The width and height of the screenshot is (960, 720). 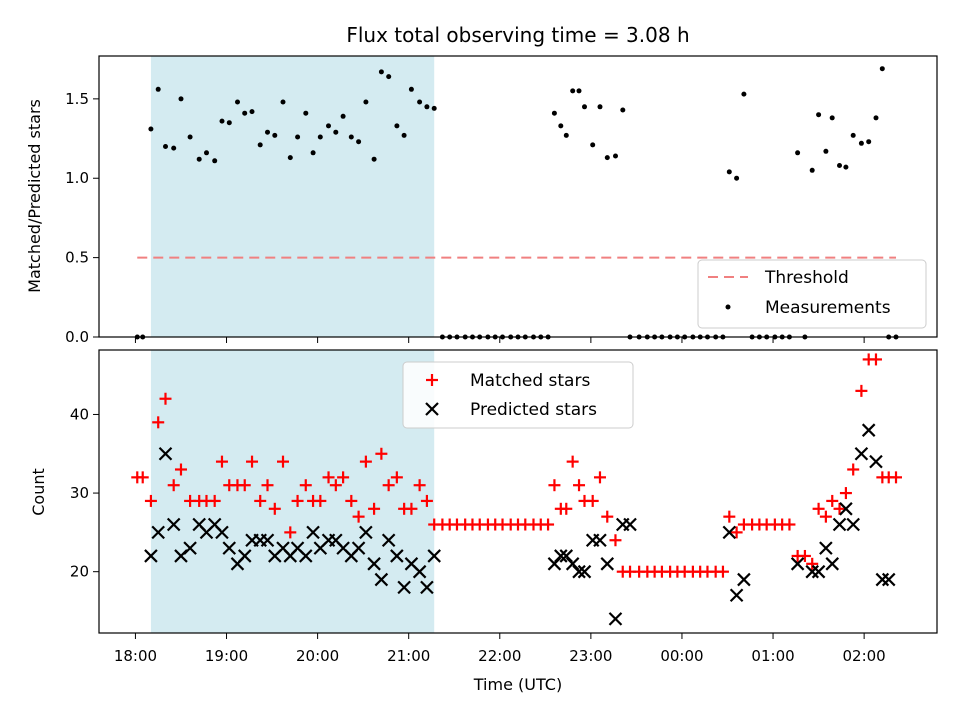 I want to click on bottom-x-tick-label: 02:00, so click(x=864, y=656).